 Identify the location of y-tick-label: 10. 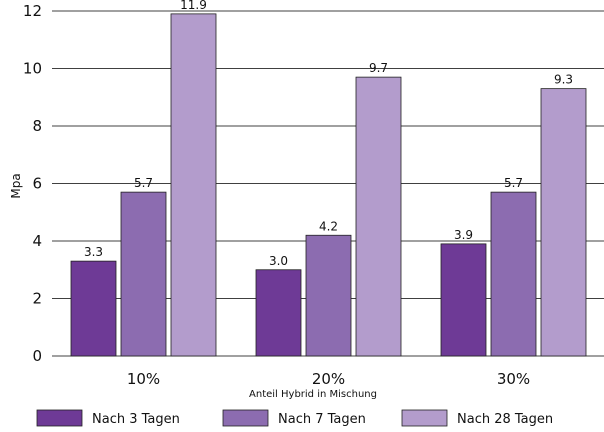
(32, 69).